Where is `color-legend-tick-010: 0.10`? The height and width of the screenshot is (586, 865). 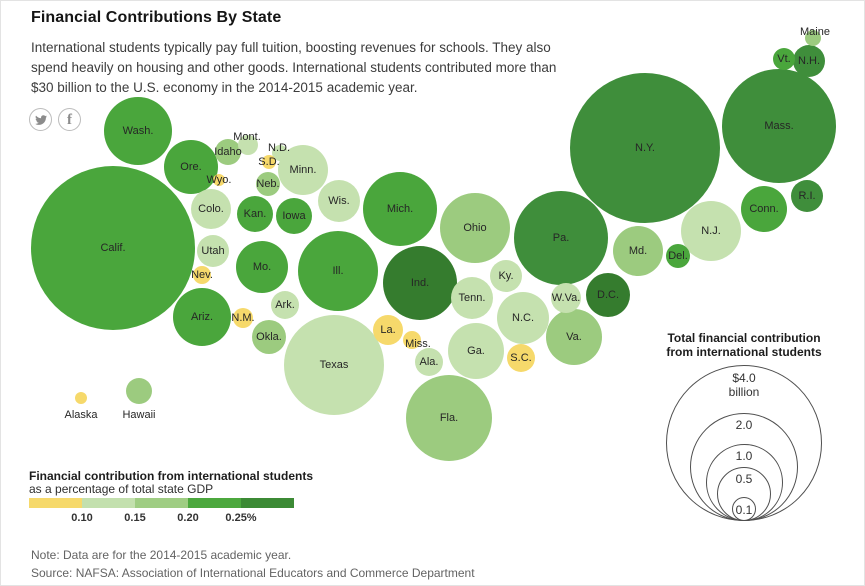
color-legend-tick-010: 0.10 is located at coordinates (82, 518).